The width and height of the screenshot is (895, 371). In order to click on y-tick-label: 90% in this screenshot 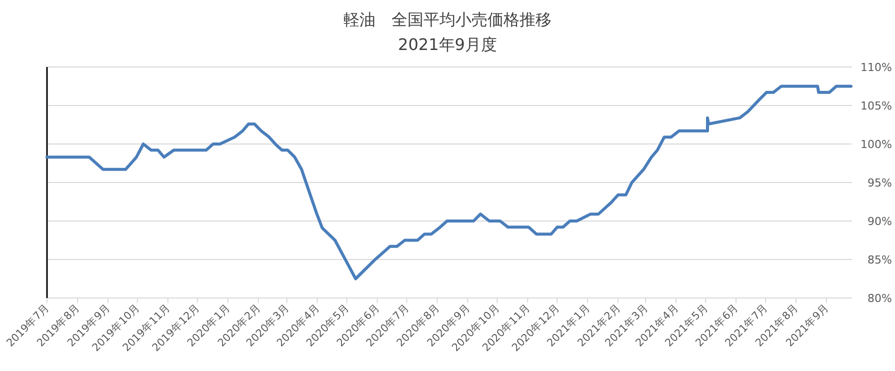, I will do `click(880, 221)`.